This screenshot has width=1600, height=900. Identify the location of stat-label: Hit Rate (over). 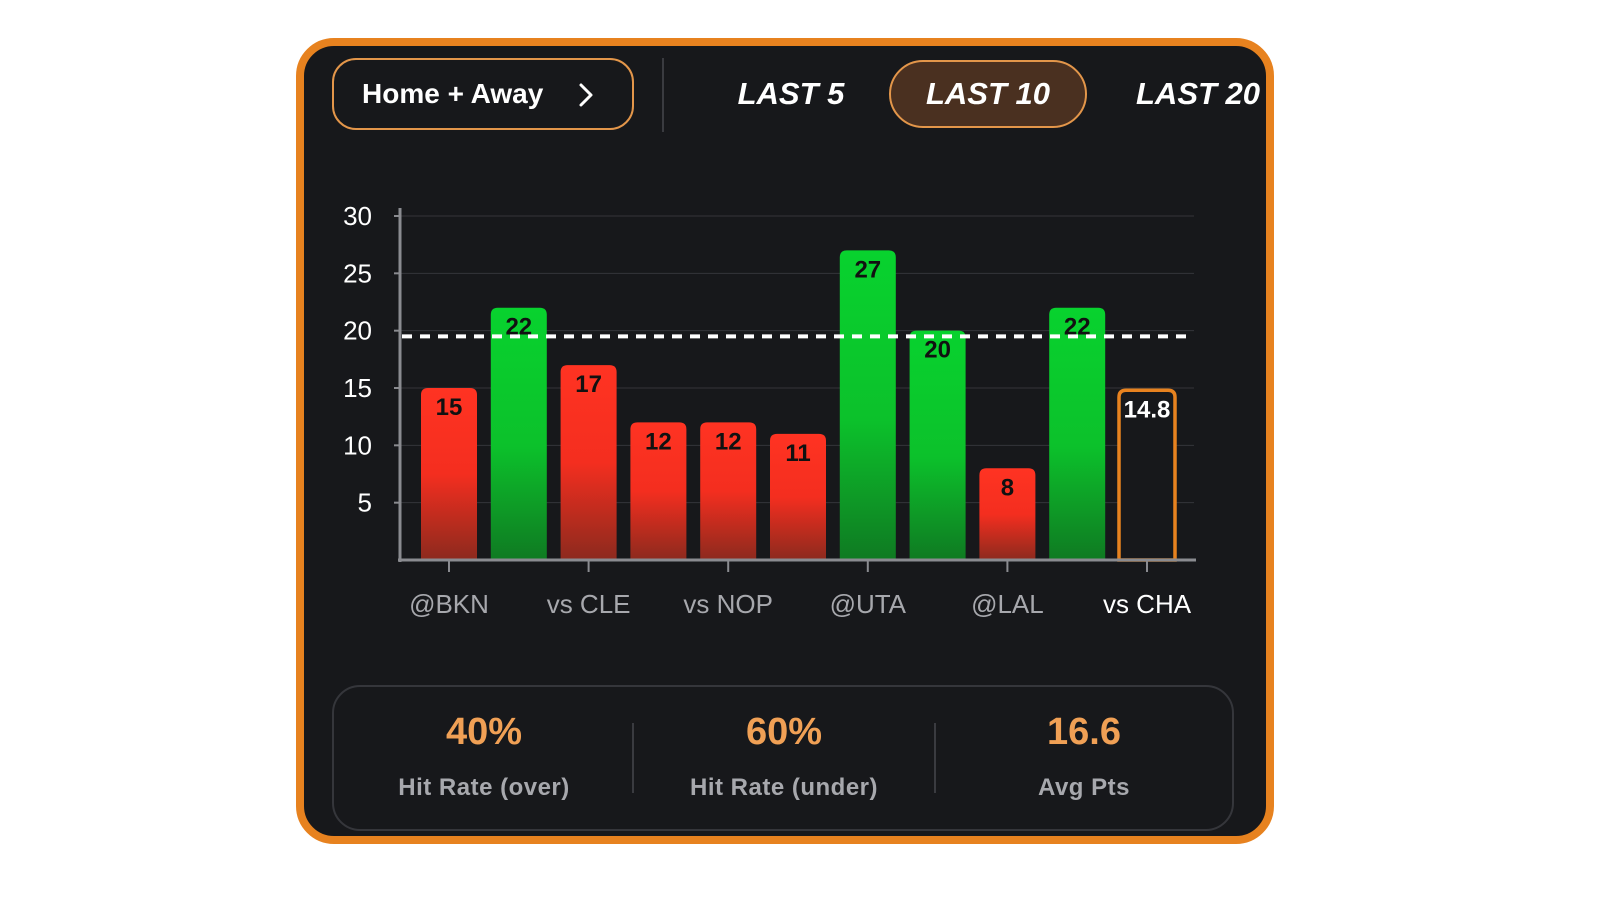
(484, 787).